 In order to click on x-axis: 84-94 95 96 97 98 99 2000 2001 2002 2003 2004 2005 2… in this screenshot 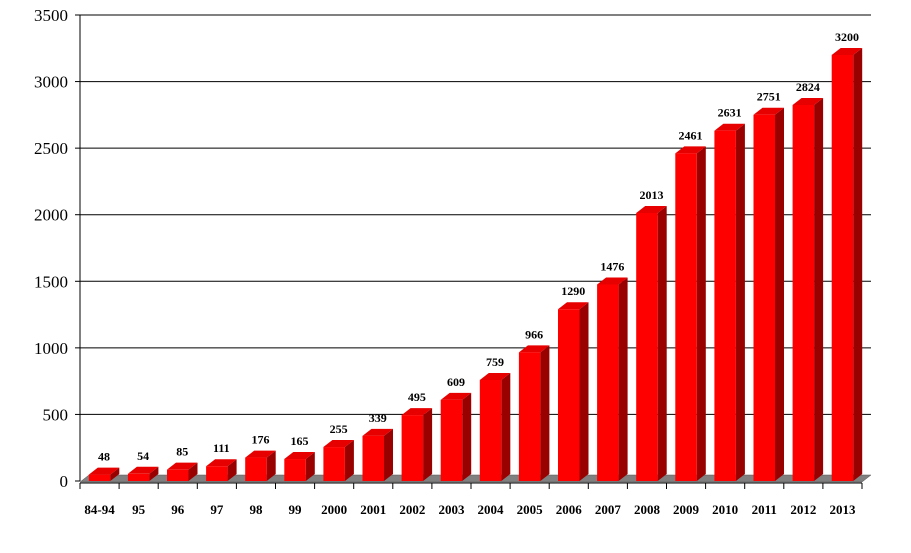, I will do `click(471, 499)`.